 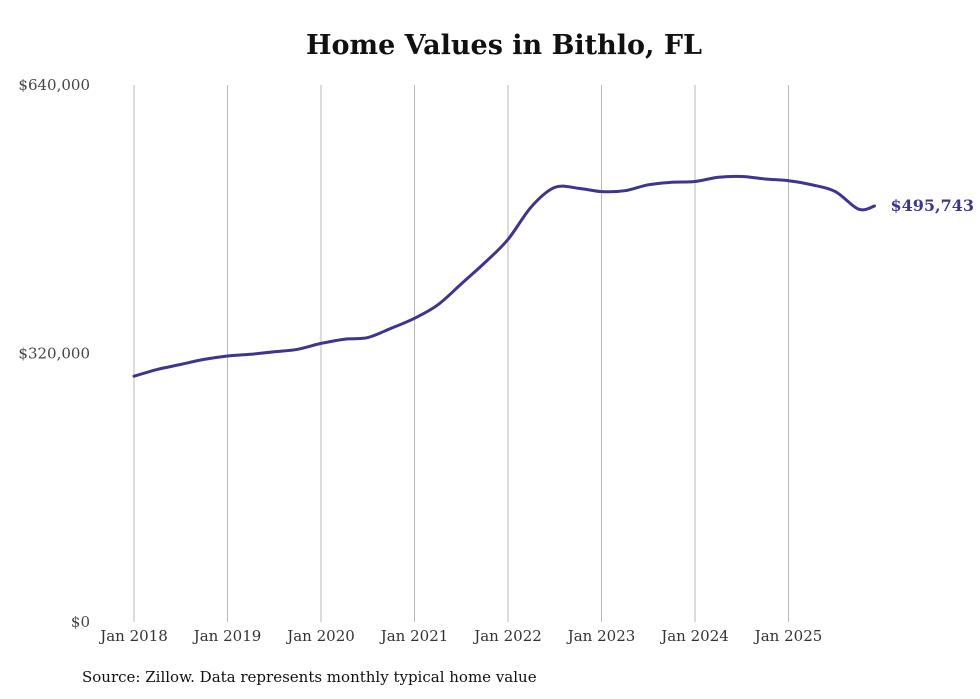 I want to click on x-tick-label: Jan 2020, so click(x=320, y=636).